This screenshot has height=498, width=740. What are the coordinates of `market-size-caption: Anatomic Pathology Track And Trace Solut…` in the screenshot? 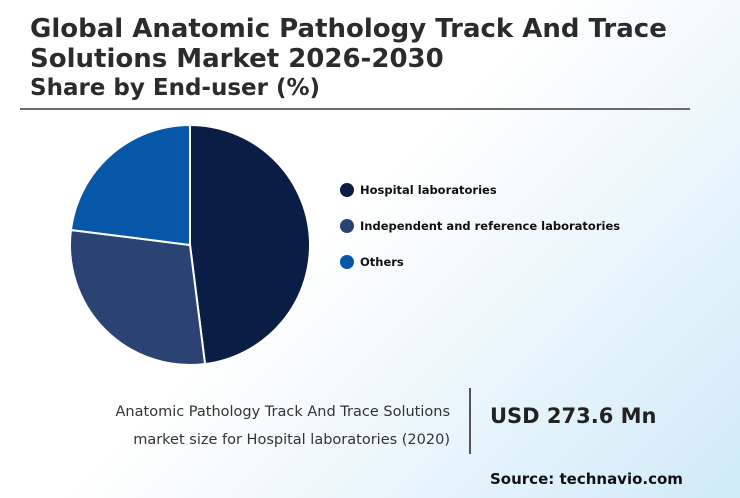 It's located at (255, 426).